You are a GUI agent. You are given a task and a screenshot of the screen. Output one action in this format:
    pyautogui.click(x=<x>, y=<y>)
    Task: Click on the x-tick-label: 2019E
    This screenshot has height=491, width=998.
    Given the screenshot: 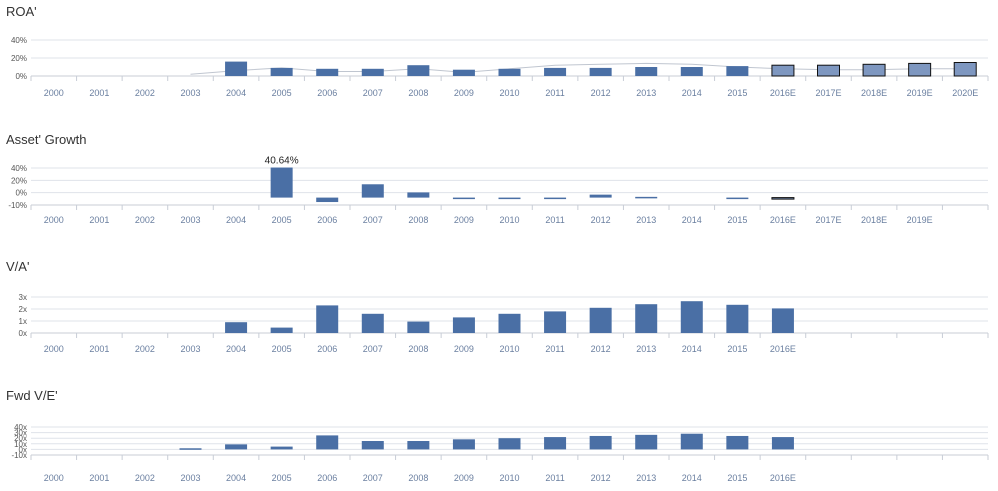 What is the action you would take?
    pyautogui.click(x=920, y=93)
    